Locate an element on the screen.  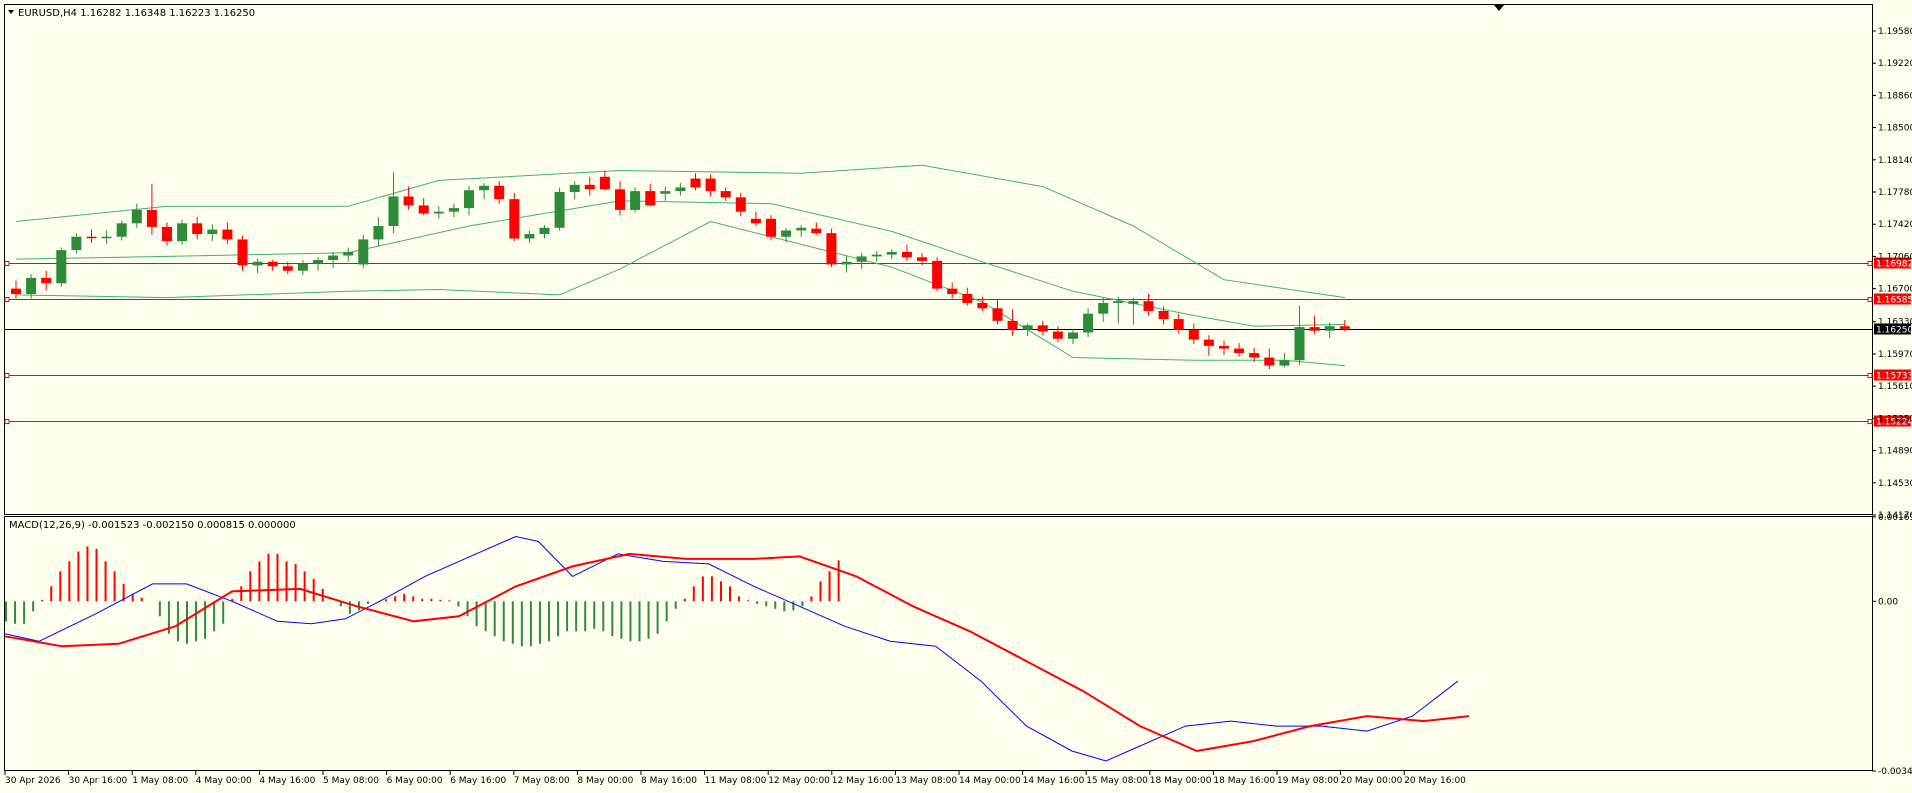
price-tick-label: 1.17780 is located at coordinates (1895, 193).